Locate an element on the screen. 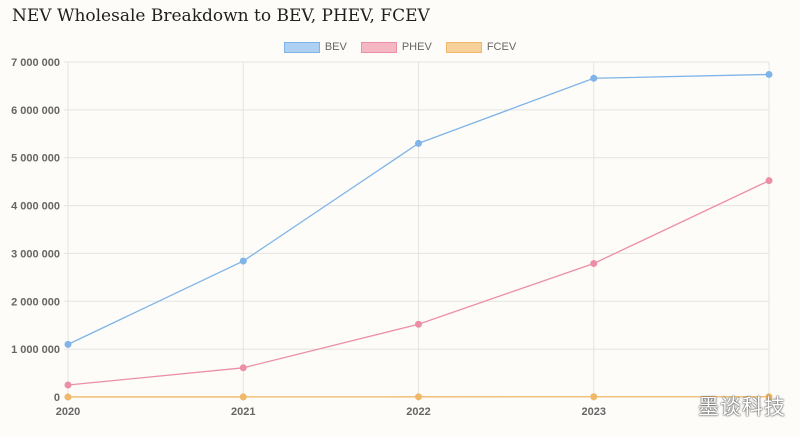 The width and height of the screenshot is (800, 437). legend-label: PHEV is located at coordinates (416, 47).